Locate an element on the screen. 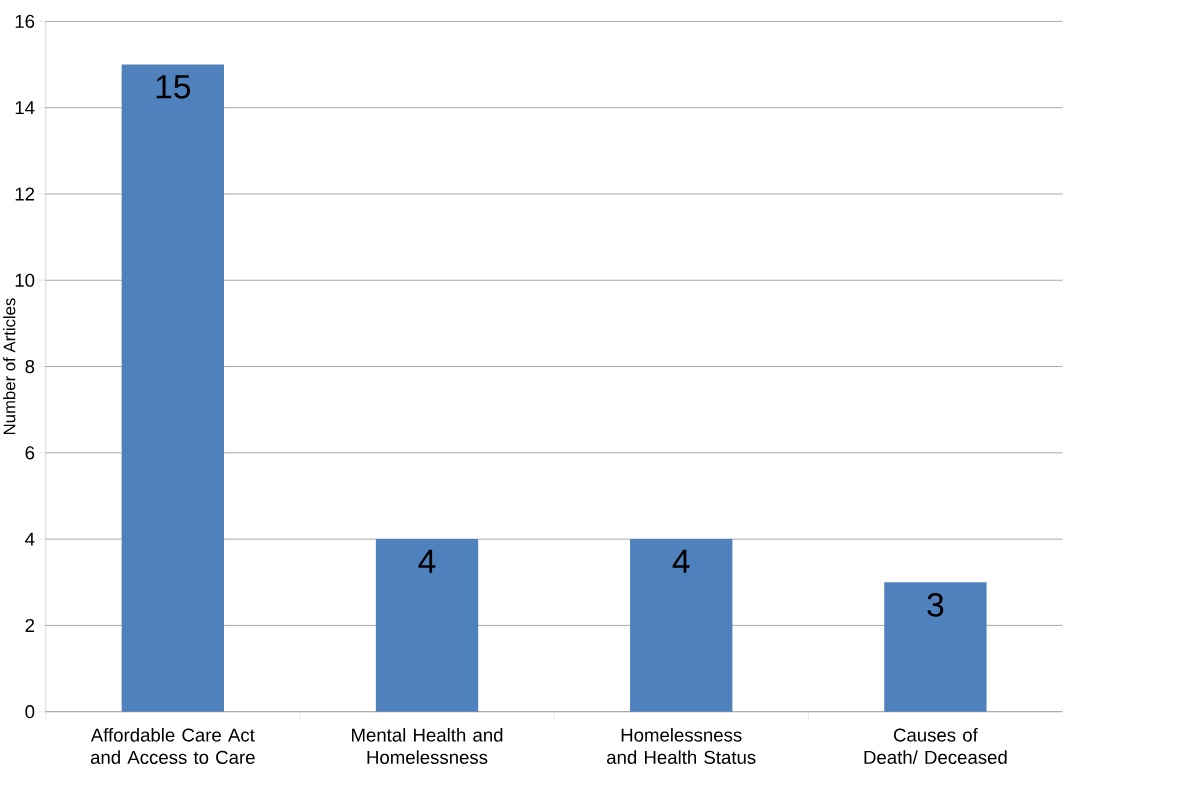 Image resolution: width=1185 pixels, height=791 pixels. x-tick-label: Homelessness and Health Status is located at coordinates (681, 746).